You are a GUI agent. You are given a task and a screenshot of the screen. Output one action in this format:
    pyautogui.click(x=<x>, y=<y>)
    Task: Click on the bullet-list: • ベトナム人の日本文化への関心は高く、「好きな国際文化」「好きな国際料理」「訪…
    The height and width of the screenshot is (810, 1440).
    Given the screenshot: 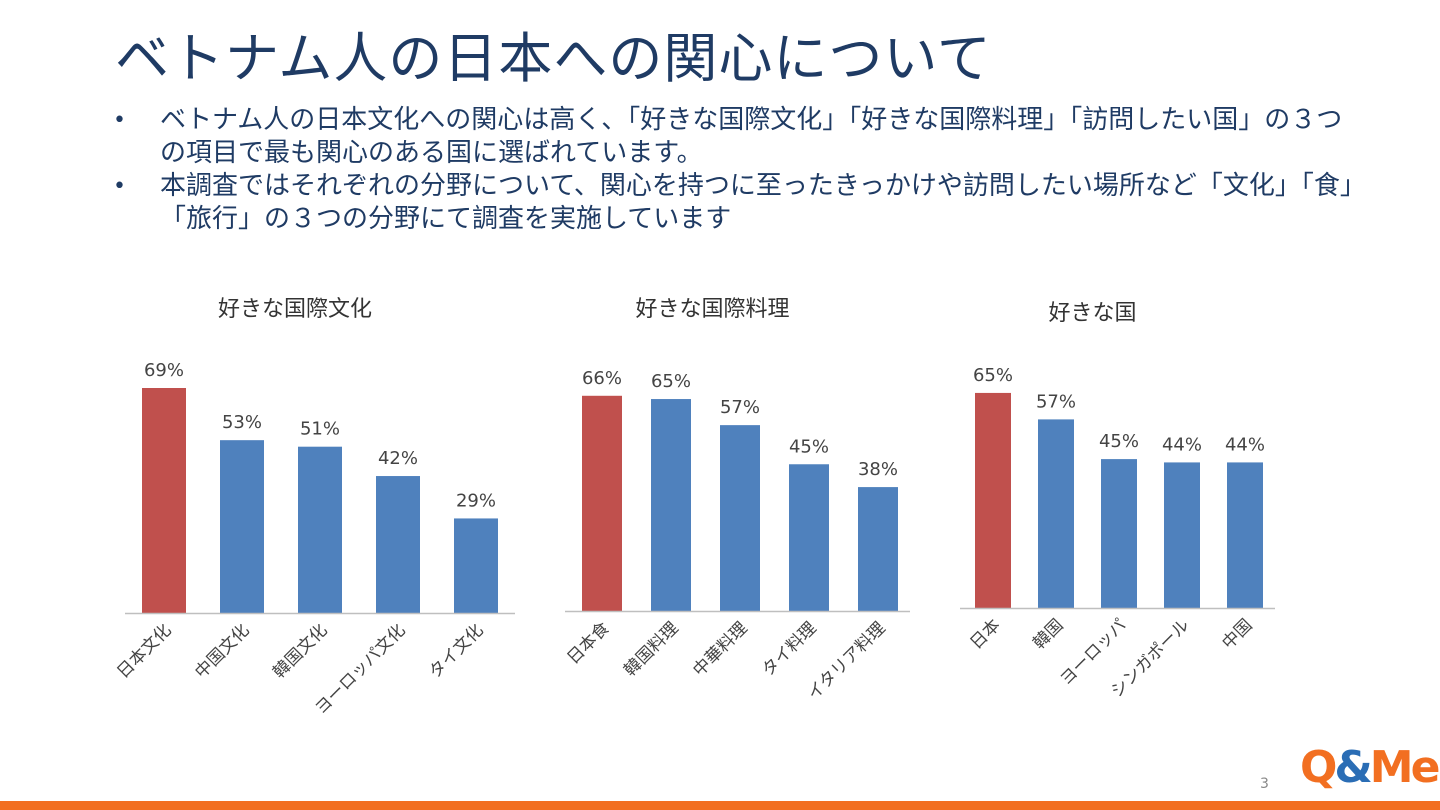 What is the action you would take?
    pyautogui.click(x=738, y=170)
    